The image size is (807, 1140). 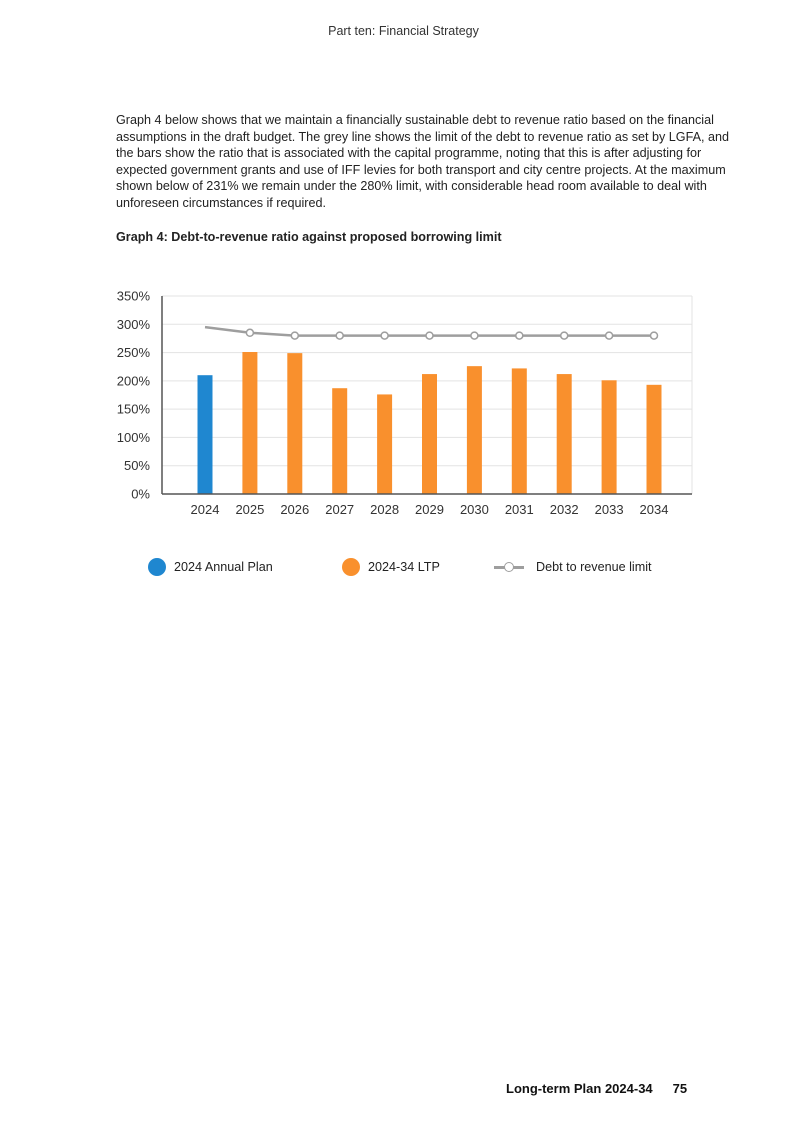 What do you see at coordinates (429, 509) in the screenshot?
I see `x-tick-label: 2029` at bounding box center [429, 509].